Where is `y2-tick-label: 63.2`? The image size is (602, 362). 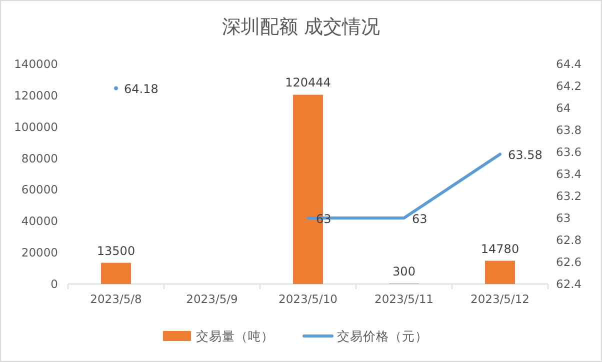 y2-tick-label: 63.2 is located at coordinates (569, 196).